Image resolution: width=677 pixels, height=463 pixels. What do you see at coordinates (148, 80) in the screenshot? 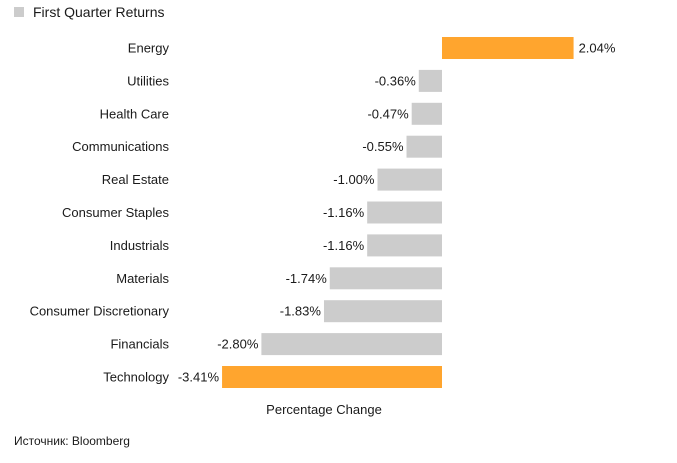
I see `category-label: Utilities` at bounding box center [148, 80].